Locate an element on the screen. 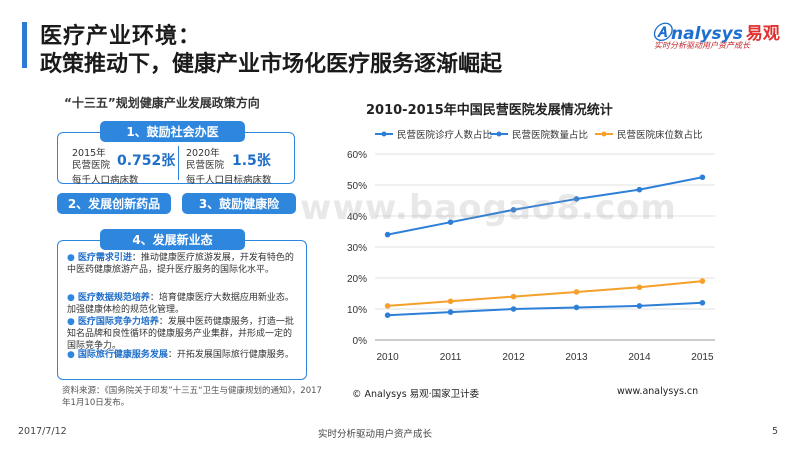 The height and width of the screenshot is (450, 800). y-tick-label: 60% is located at coordinates (357, 155).